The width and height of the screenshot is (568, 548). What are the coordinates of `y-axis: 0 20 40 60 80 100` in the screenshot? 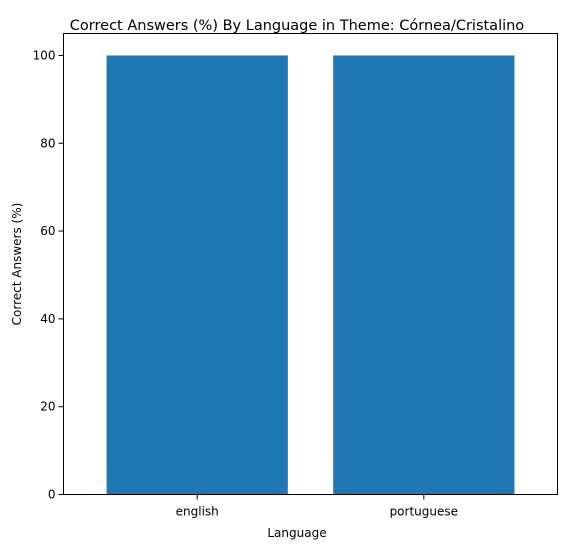 It's located at (48, 274).